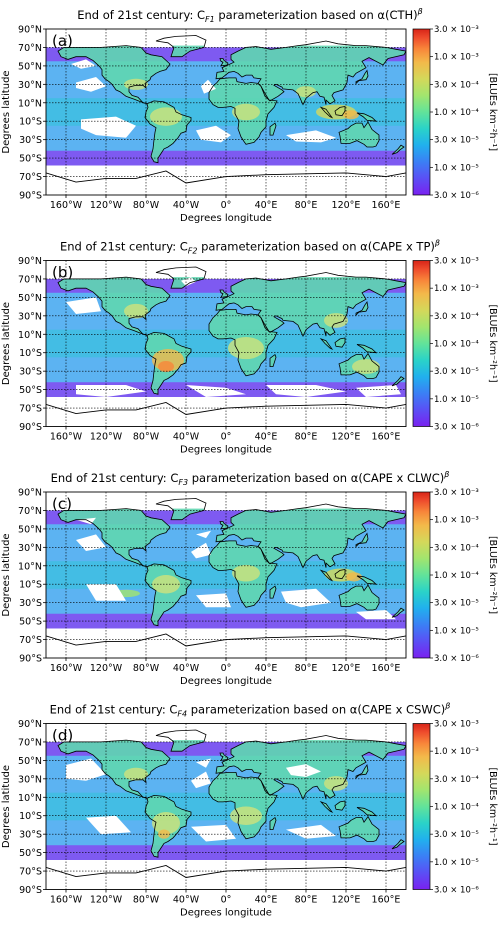 The width and height of the screenshot is (500, 927). Describe the element at coordinates (226, 177) in the screenshot. I see `coastline-antarctica` at that location.